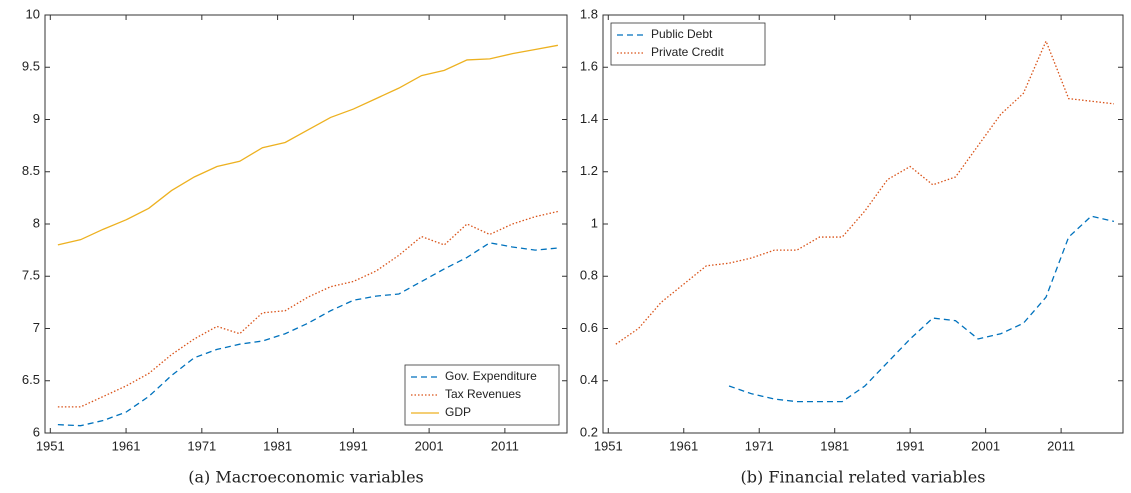 This screenshot has width=1131, height=493. I want to click on legend: Gov. Expenditure Tax Revenues GDP, so click(482, 395).